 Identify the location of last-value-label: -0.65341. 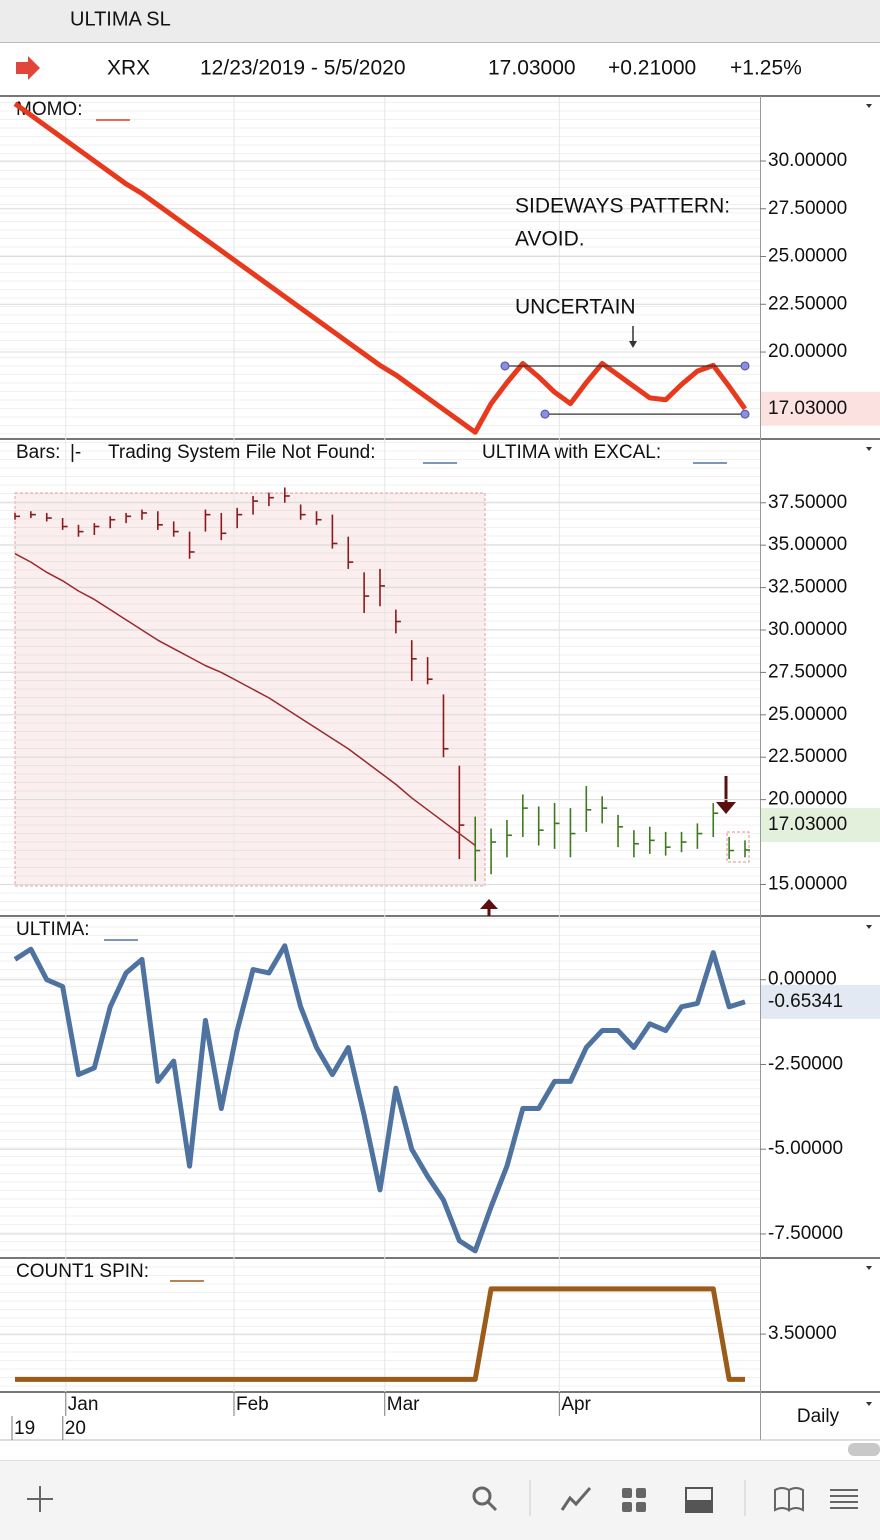
(805, 1001).